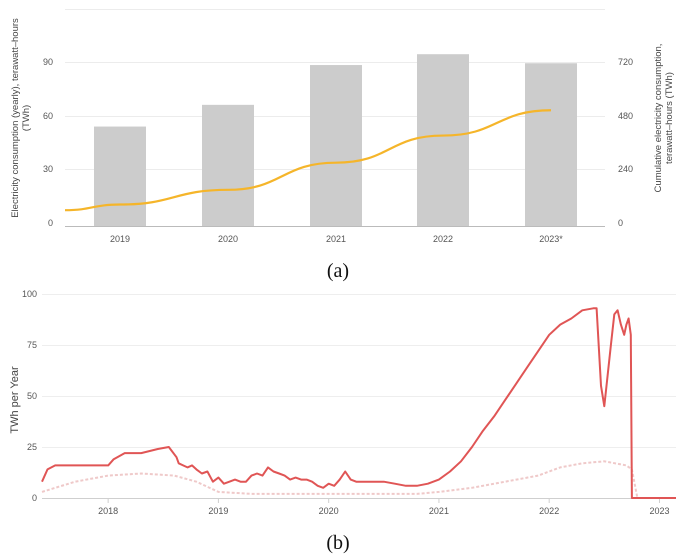  What do you see at coordinates (625, 169) in the screenshot?
I see `y2-tick: 240` at bounding box center [625, 169].